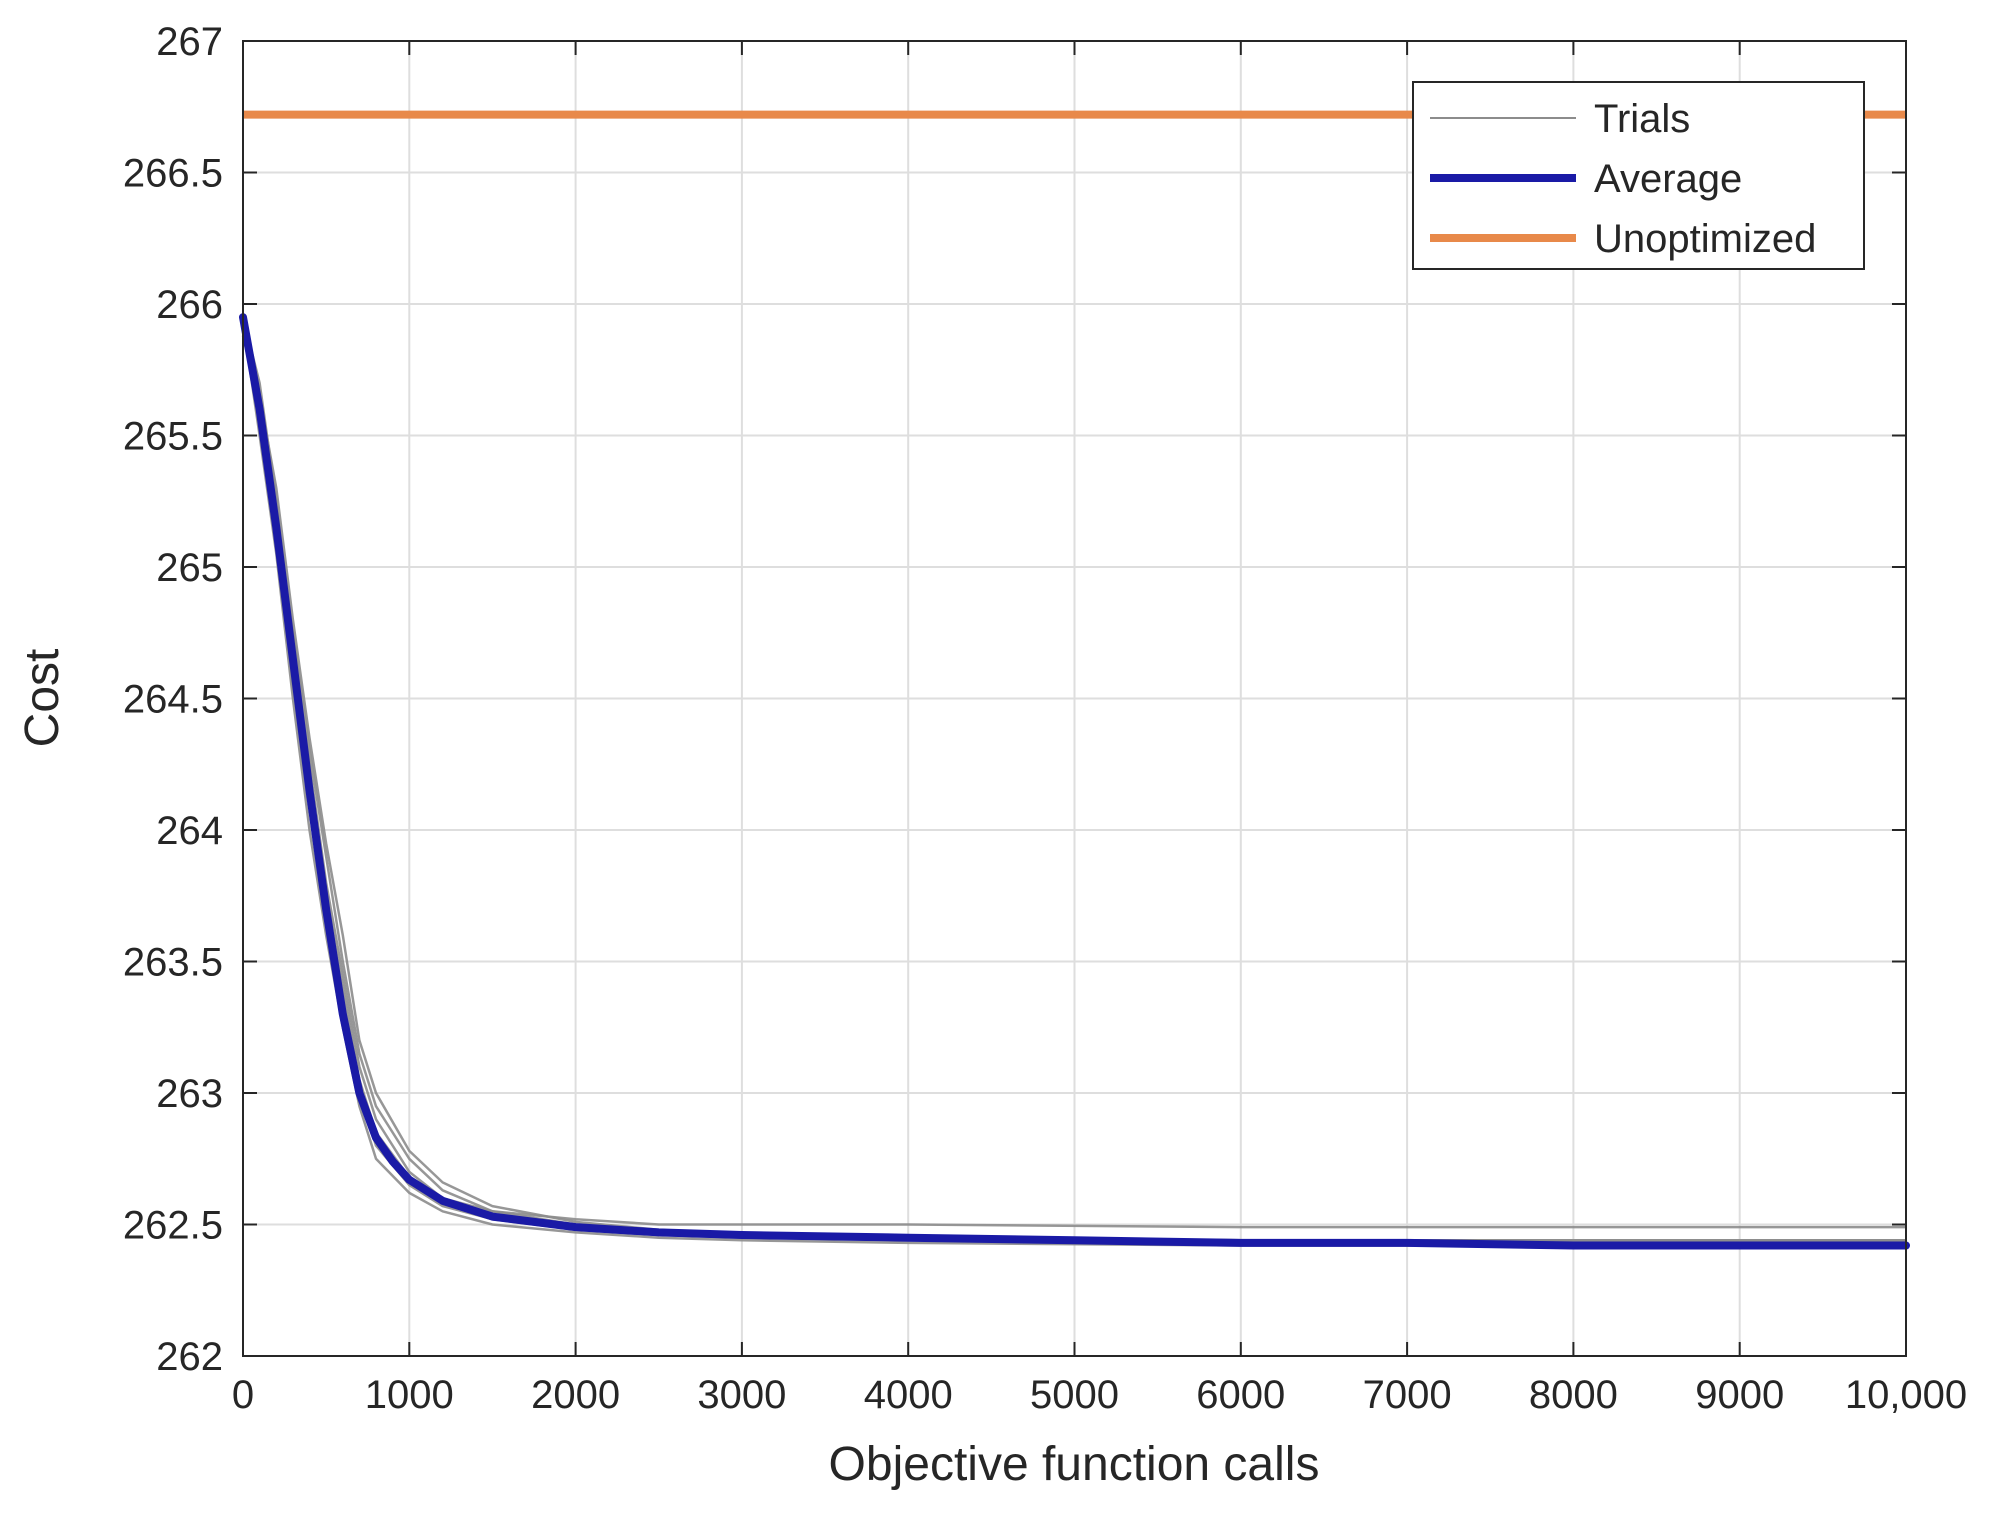 This screenshot has height=1516, width=1992. What do you see at coordinates (243, 1395) in the screenshot?
I see `x-tick-label: 0` at bounding box center [243, 1395].